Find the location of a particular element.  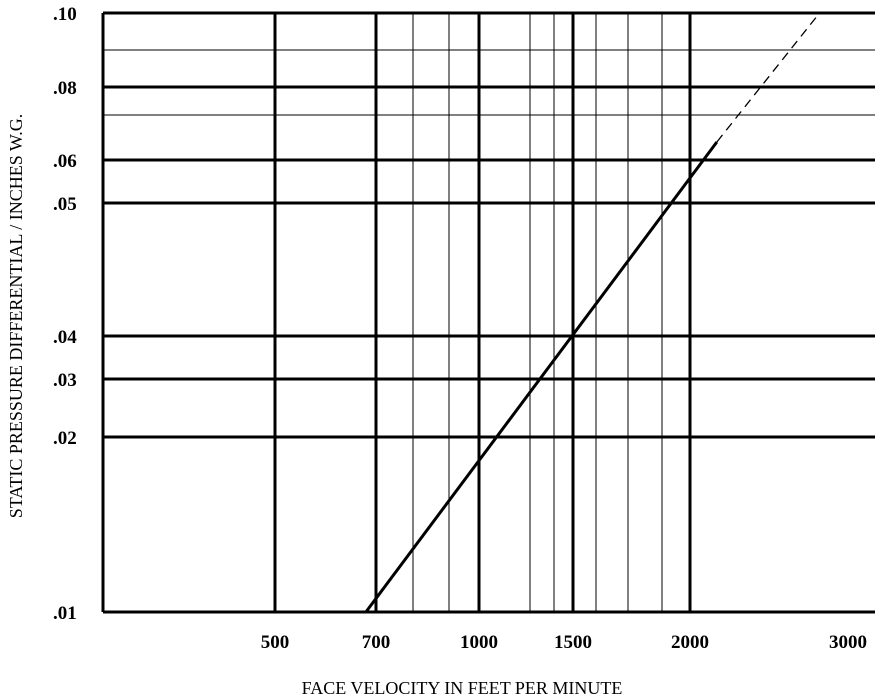

y-tick-label: .08 is located at coordinates (65, 88).